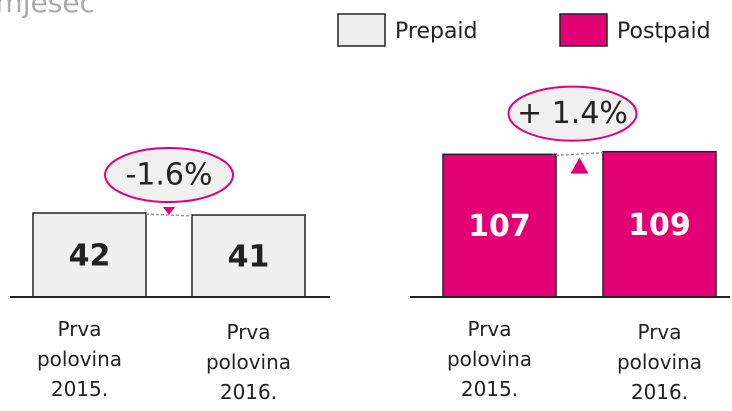 The image size is (732, 411). What do you see at coordinates (47, 9) in the screenshot?
I see `page-title: /mjesec` at bounding box center [47, 9].